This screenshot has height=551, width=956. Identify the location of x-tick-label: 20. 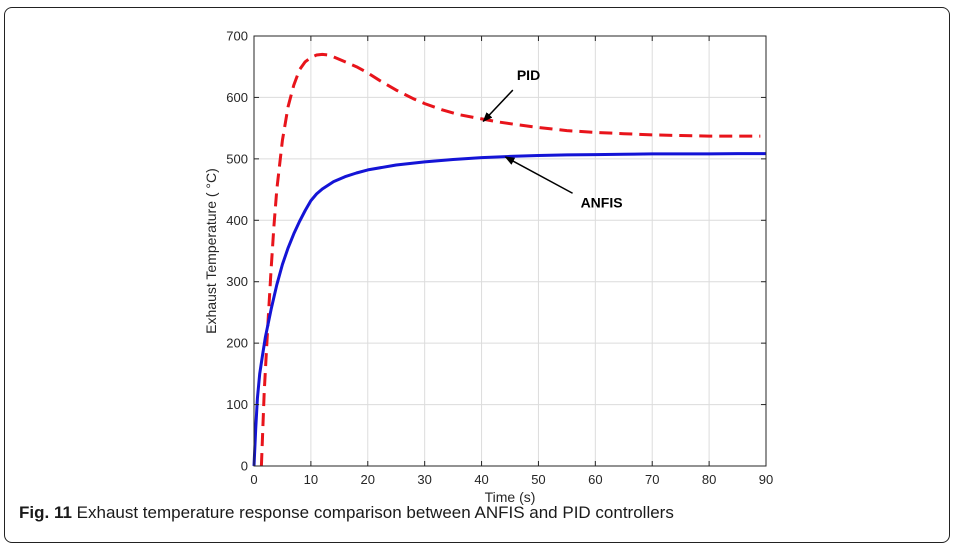
(368, 479).